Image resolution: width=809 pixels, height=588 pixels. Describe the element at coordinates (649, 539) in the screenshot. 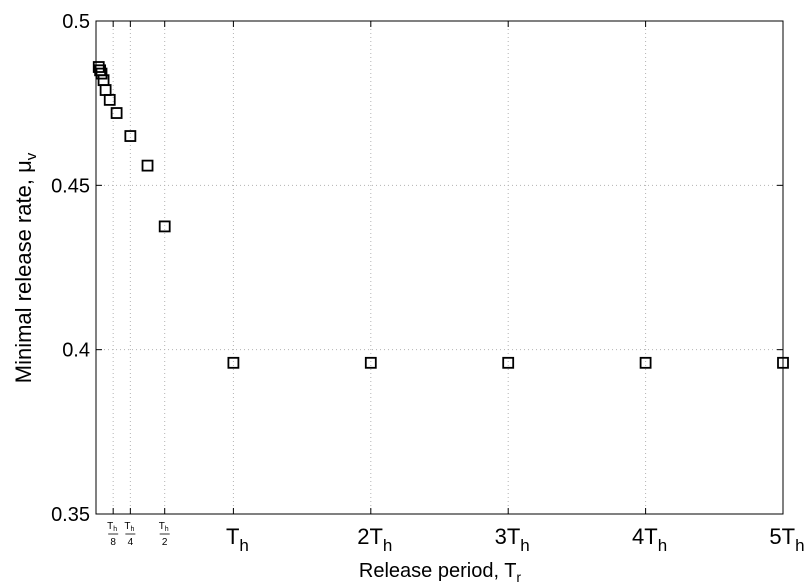

I see `x-tick-label: 4Th` at that location.